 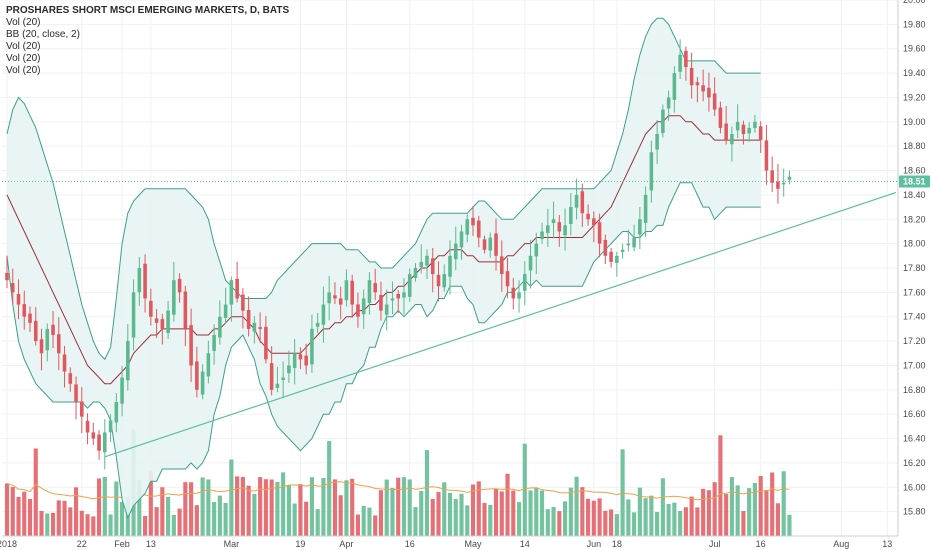 What do you see at coordinates (82, 544) in the screenshot?
I see `x-tick-label: 22` at bounding box center [82, 544].